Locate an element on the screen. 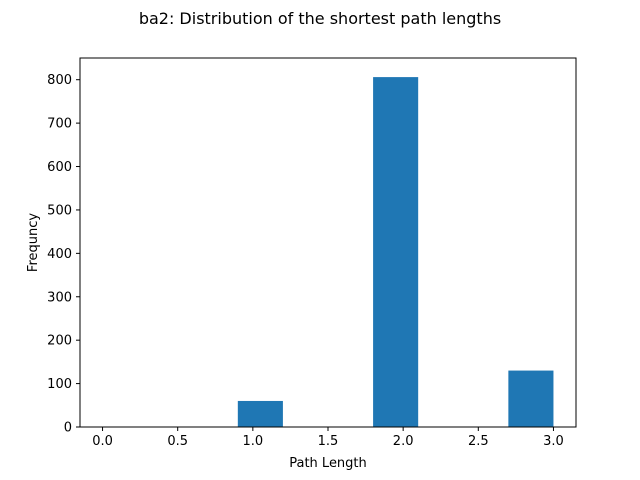  x-axis-ticks: 0.0 0.5 1.0 1.5 2.0 2.5 3.0 is located at coordinates (328, 438).